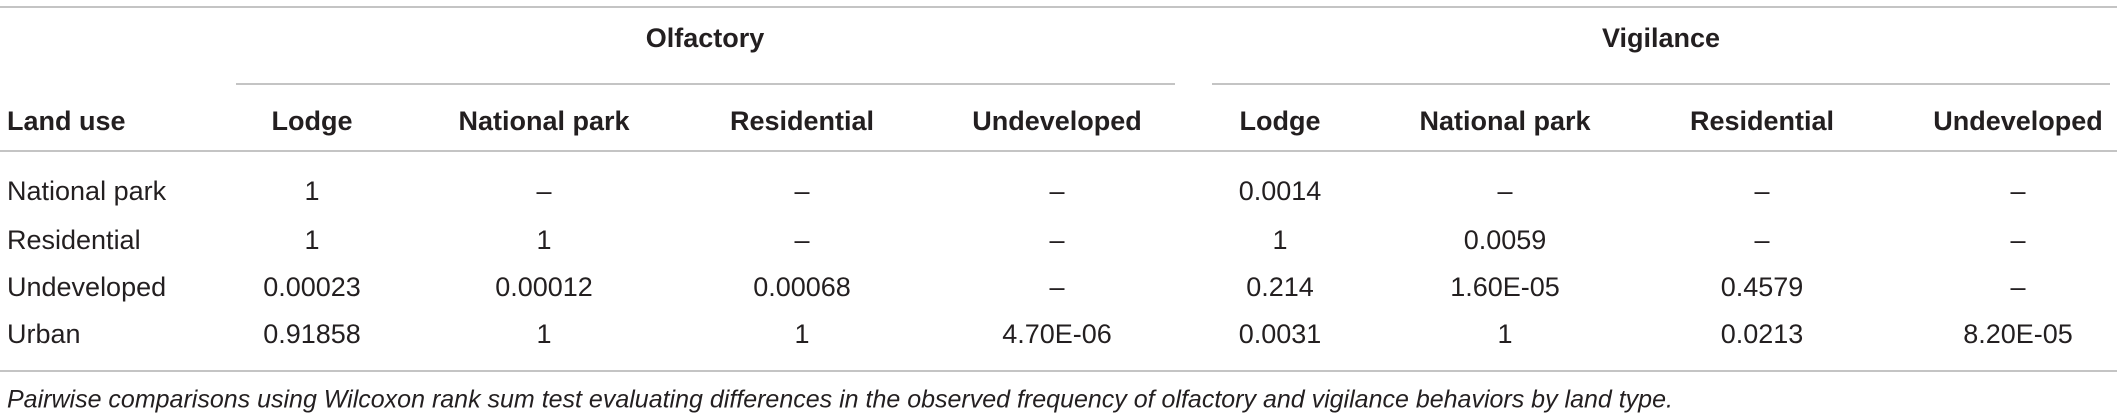 This screenshot has width=2117, height=420. I want to click on cell: 4.70E-06, so click(1057, 334).